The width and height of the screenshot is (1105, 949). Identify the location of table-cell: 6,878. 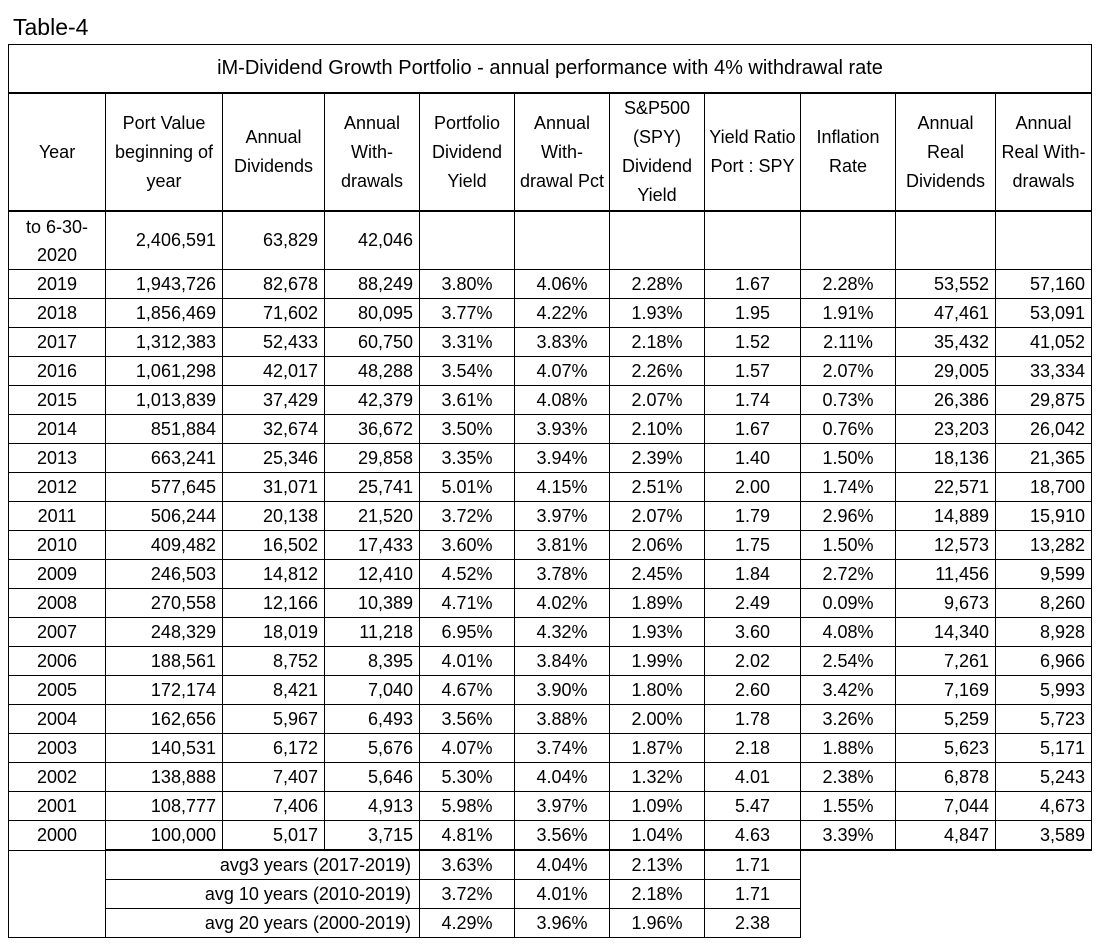
(945, 777).